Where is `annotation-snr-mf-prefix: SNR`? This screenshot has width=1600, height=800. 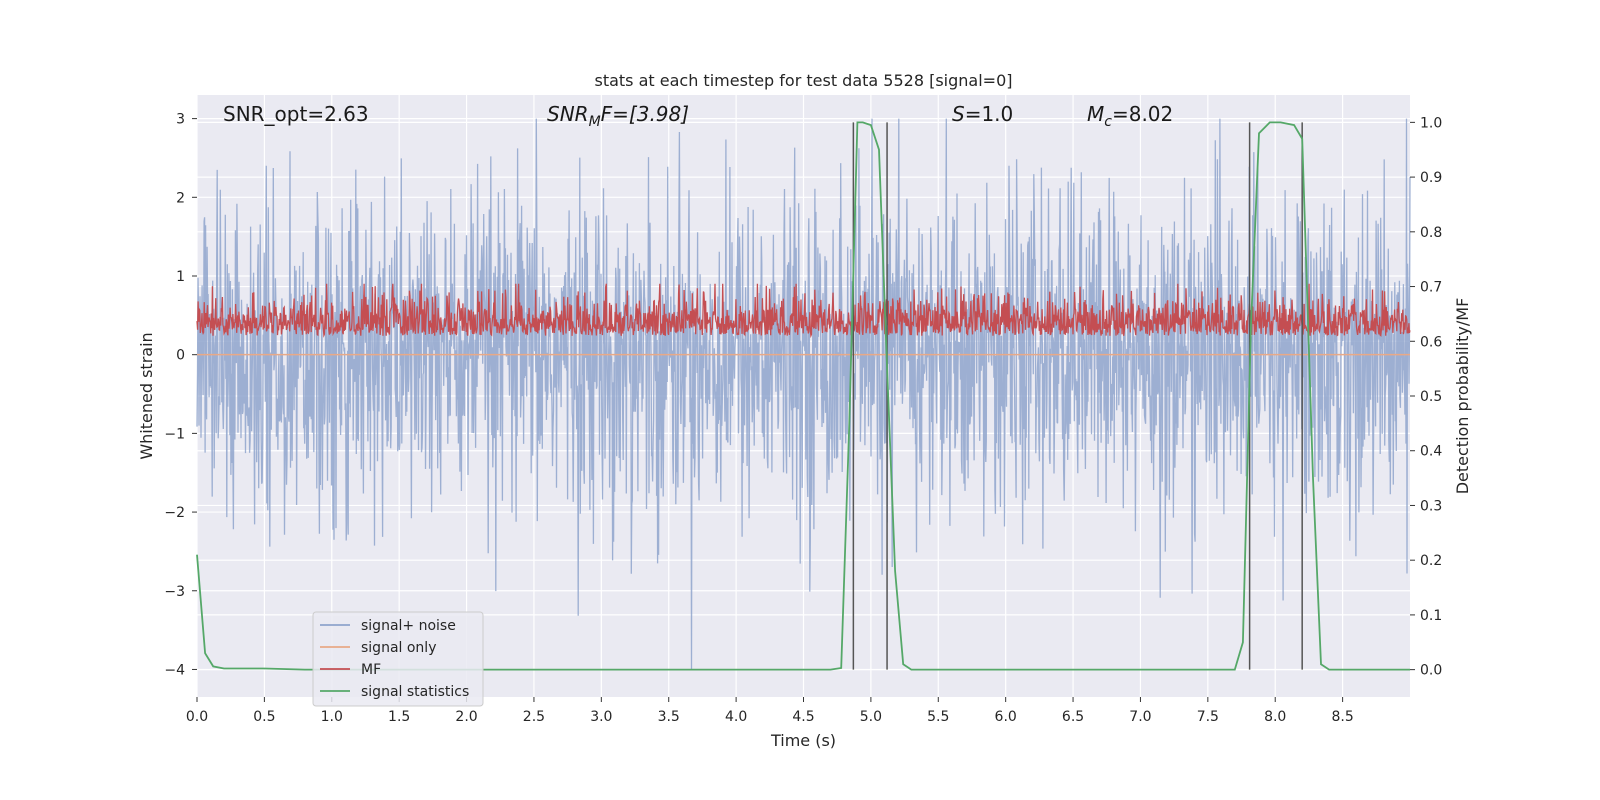 annotation-snr-mf-prefix: SNR is located at coordinates (568, 114).